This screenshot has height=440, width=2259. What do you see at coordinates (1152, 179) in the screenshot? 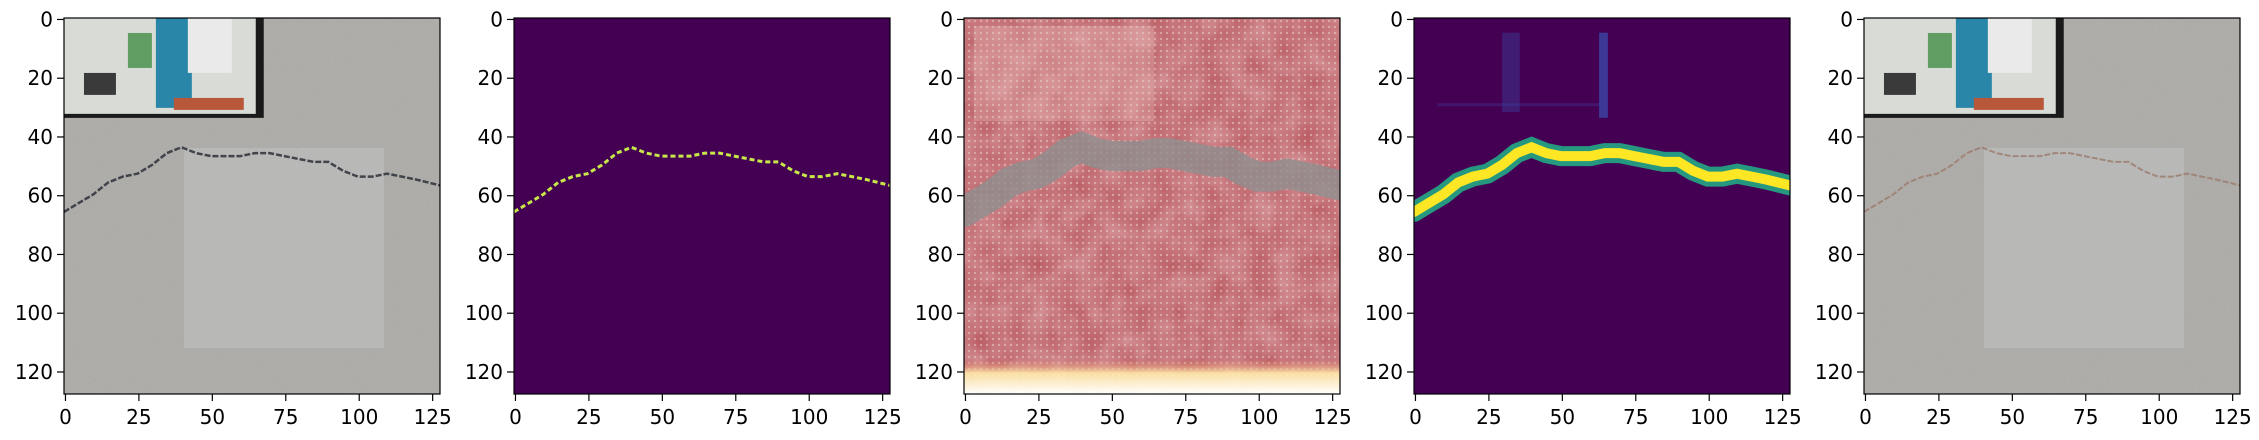
I see `activation-crack-band` at bounding box center [1152, 179].